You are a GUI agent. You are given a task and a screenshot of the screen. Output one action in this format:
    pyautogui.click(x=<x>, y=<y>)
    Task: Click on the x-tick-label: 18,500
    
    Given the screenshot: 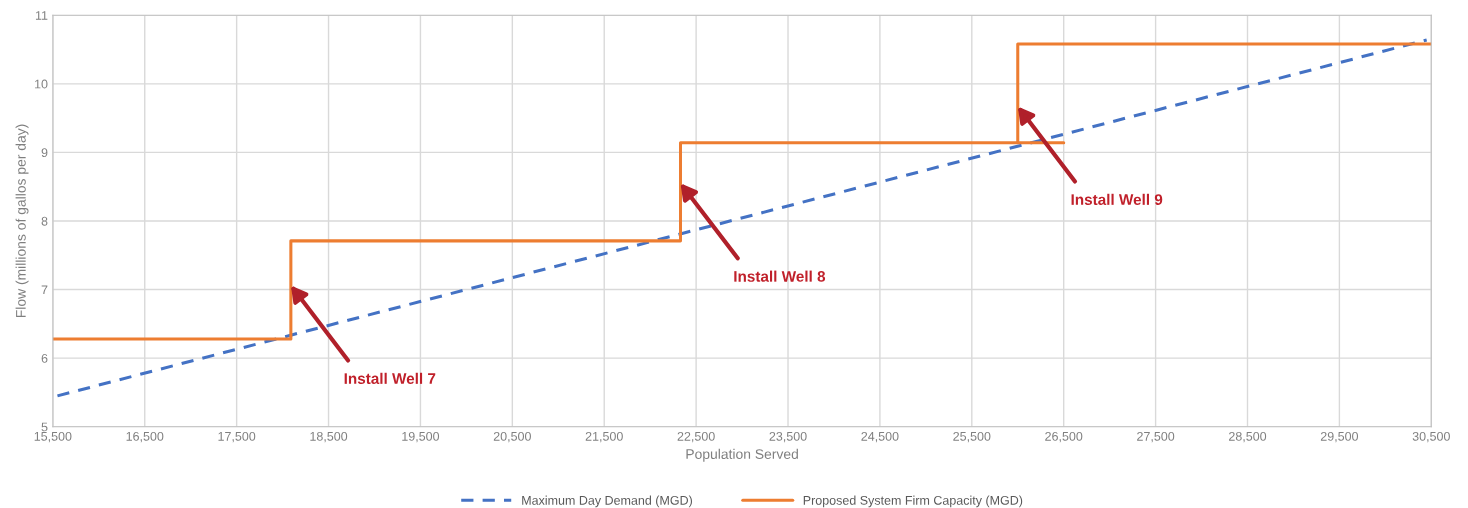 What is the action you would take?
    pyautogui.click(x=329, y=437)
    